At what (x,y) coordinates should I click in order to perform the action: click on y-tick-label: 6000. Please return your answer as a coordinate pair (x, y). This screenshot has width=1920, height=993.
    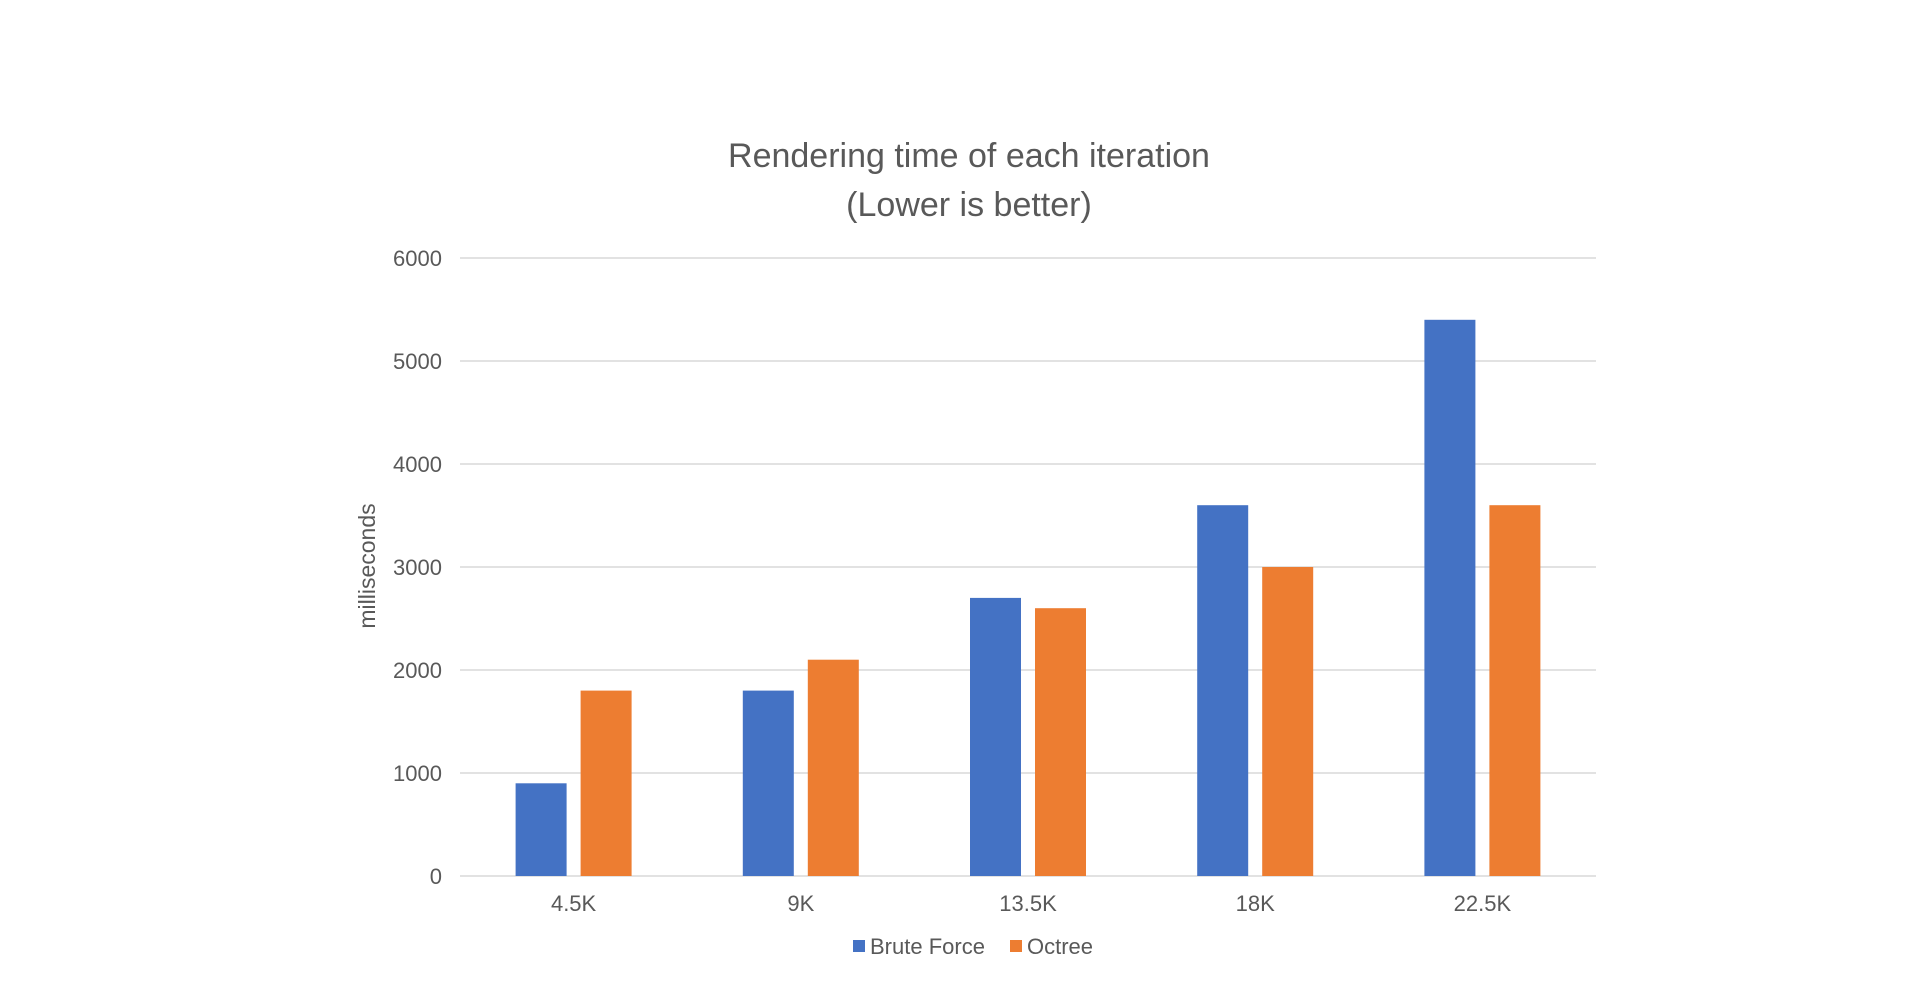
    Looking at the image, I should click on (417, 258).